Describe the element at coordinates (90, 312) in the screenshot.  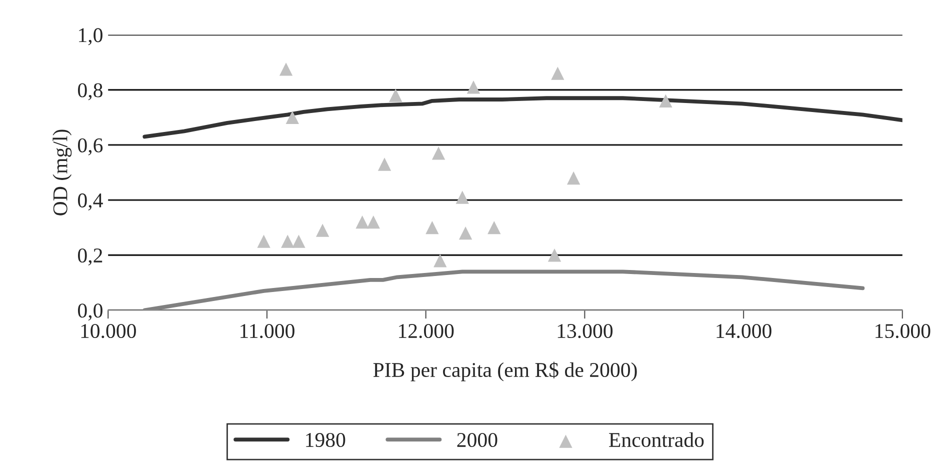
I see `y-tick-label: 0,0` at that location.